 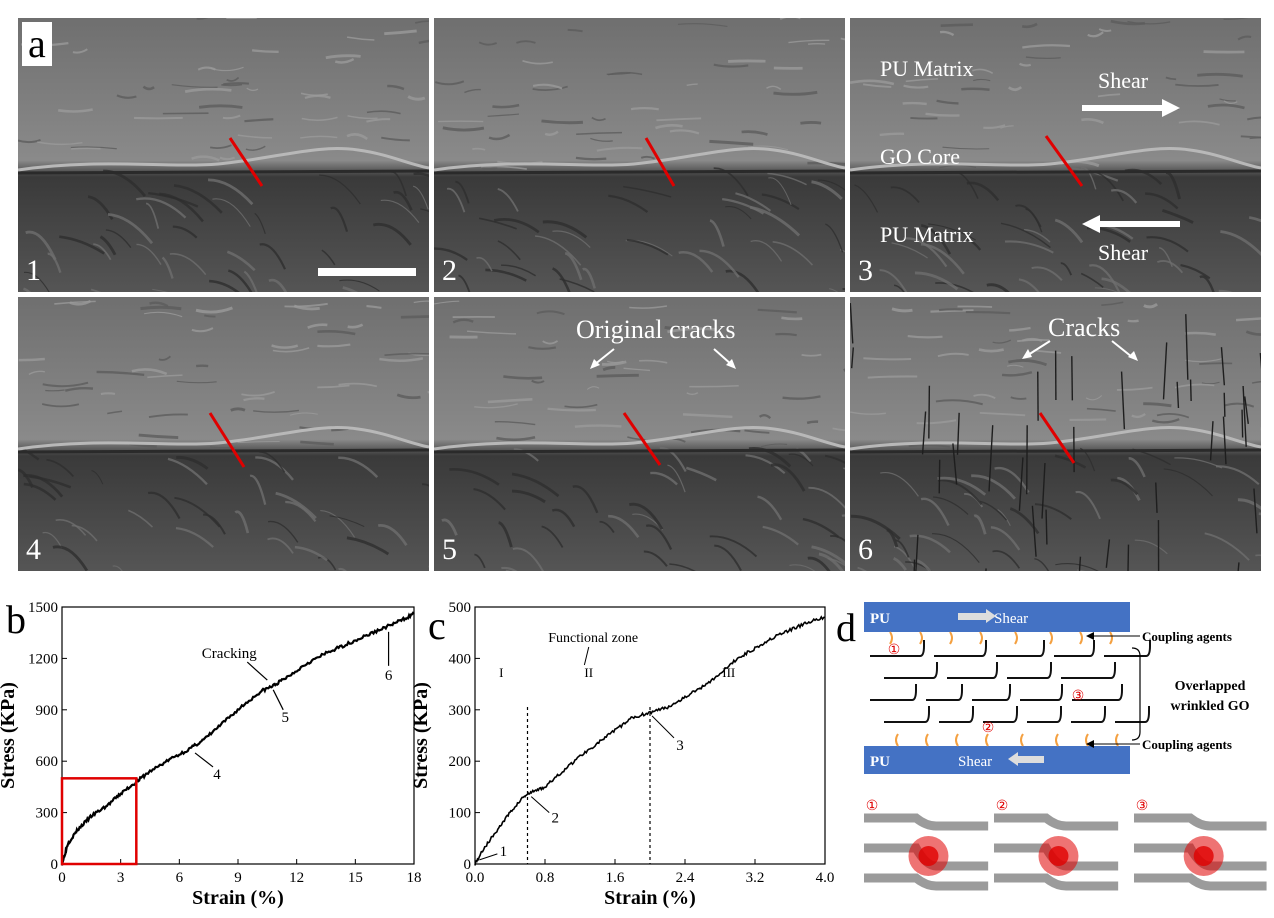 I want to click on y-tick-label: 300, so click(x=47, y=814).